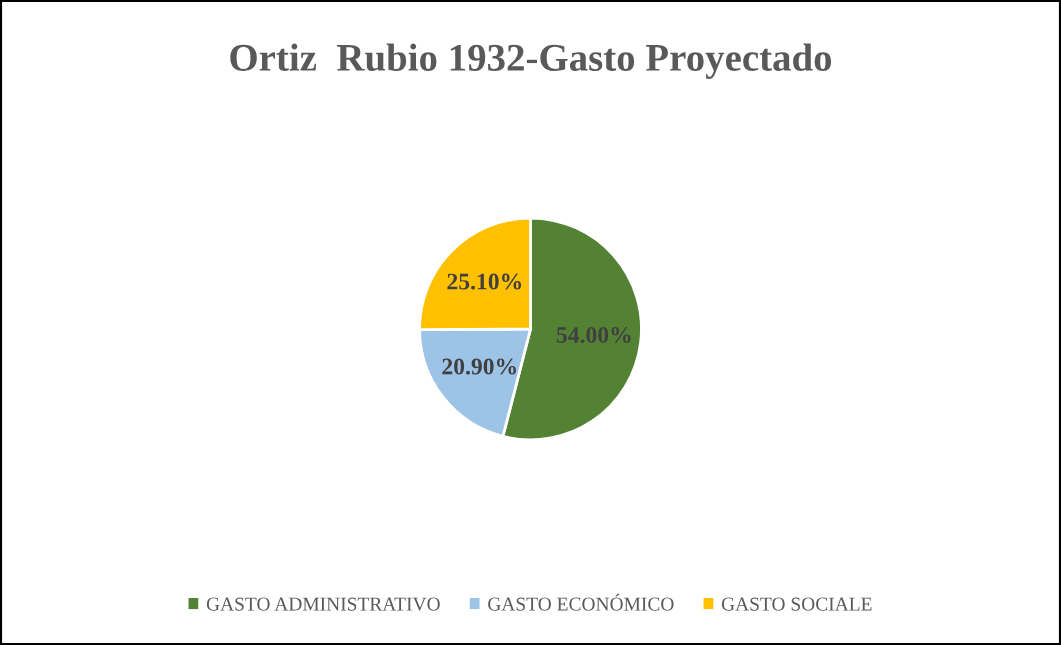 Image resolution: width=1061 pixels, height=645 pixels. Describe the element at coordinates (593, 335) in the screenshot. I see `data-label: 54.00%` at that location.